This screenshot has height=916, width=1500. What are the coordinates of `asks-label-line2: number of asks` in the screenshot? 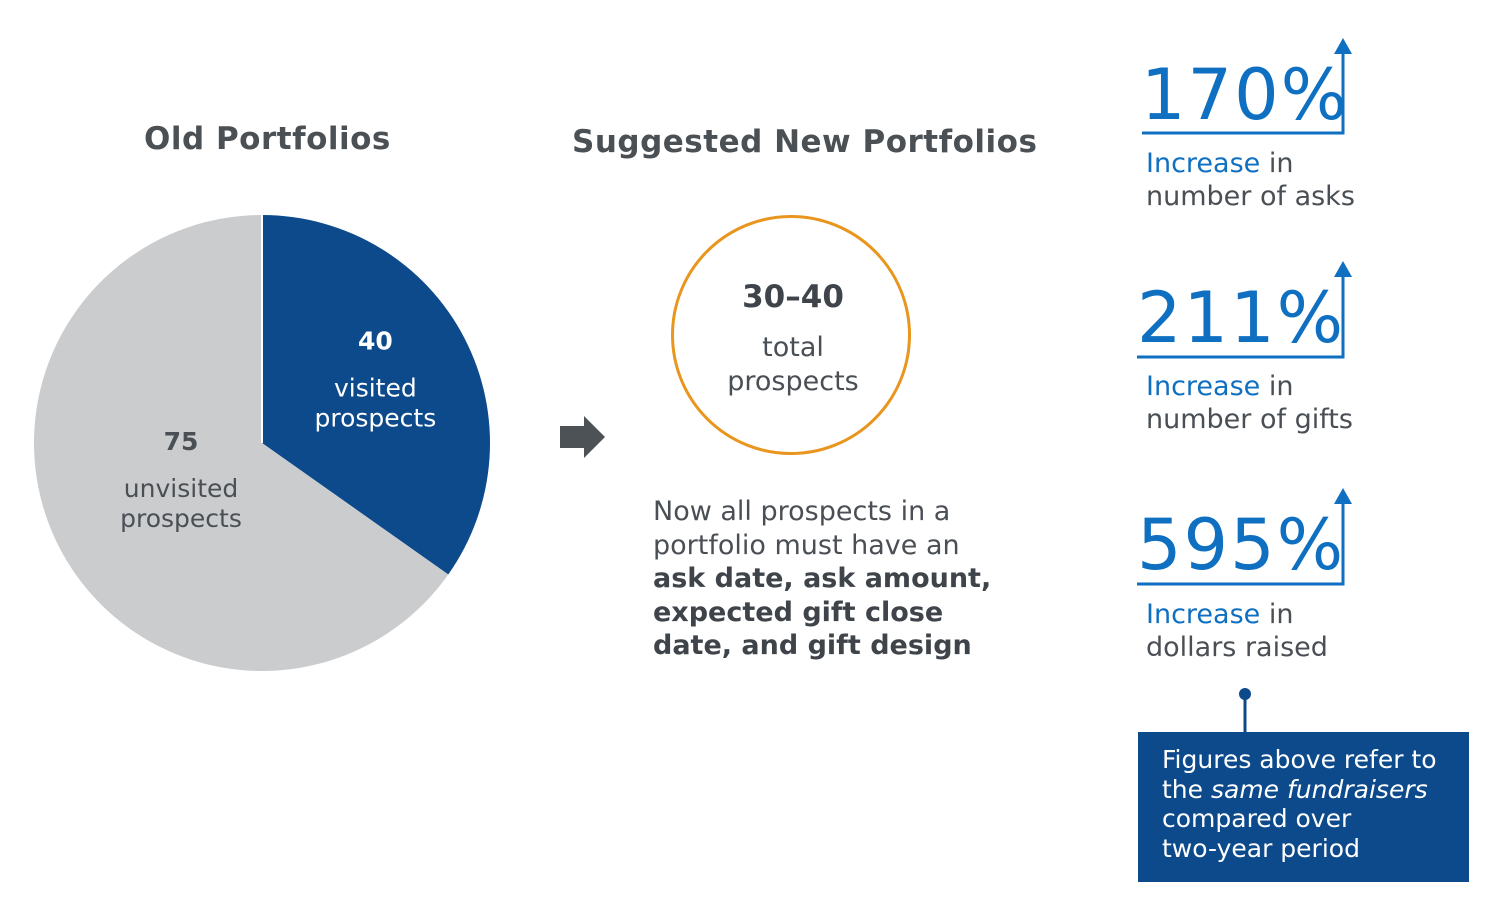 It's located at (1250, 196).